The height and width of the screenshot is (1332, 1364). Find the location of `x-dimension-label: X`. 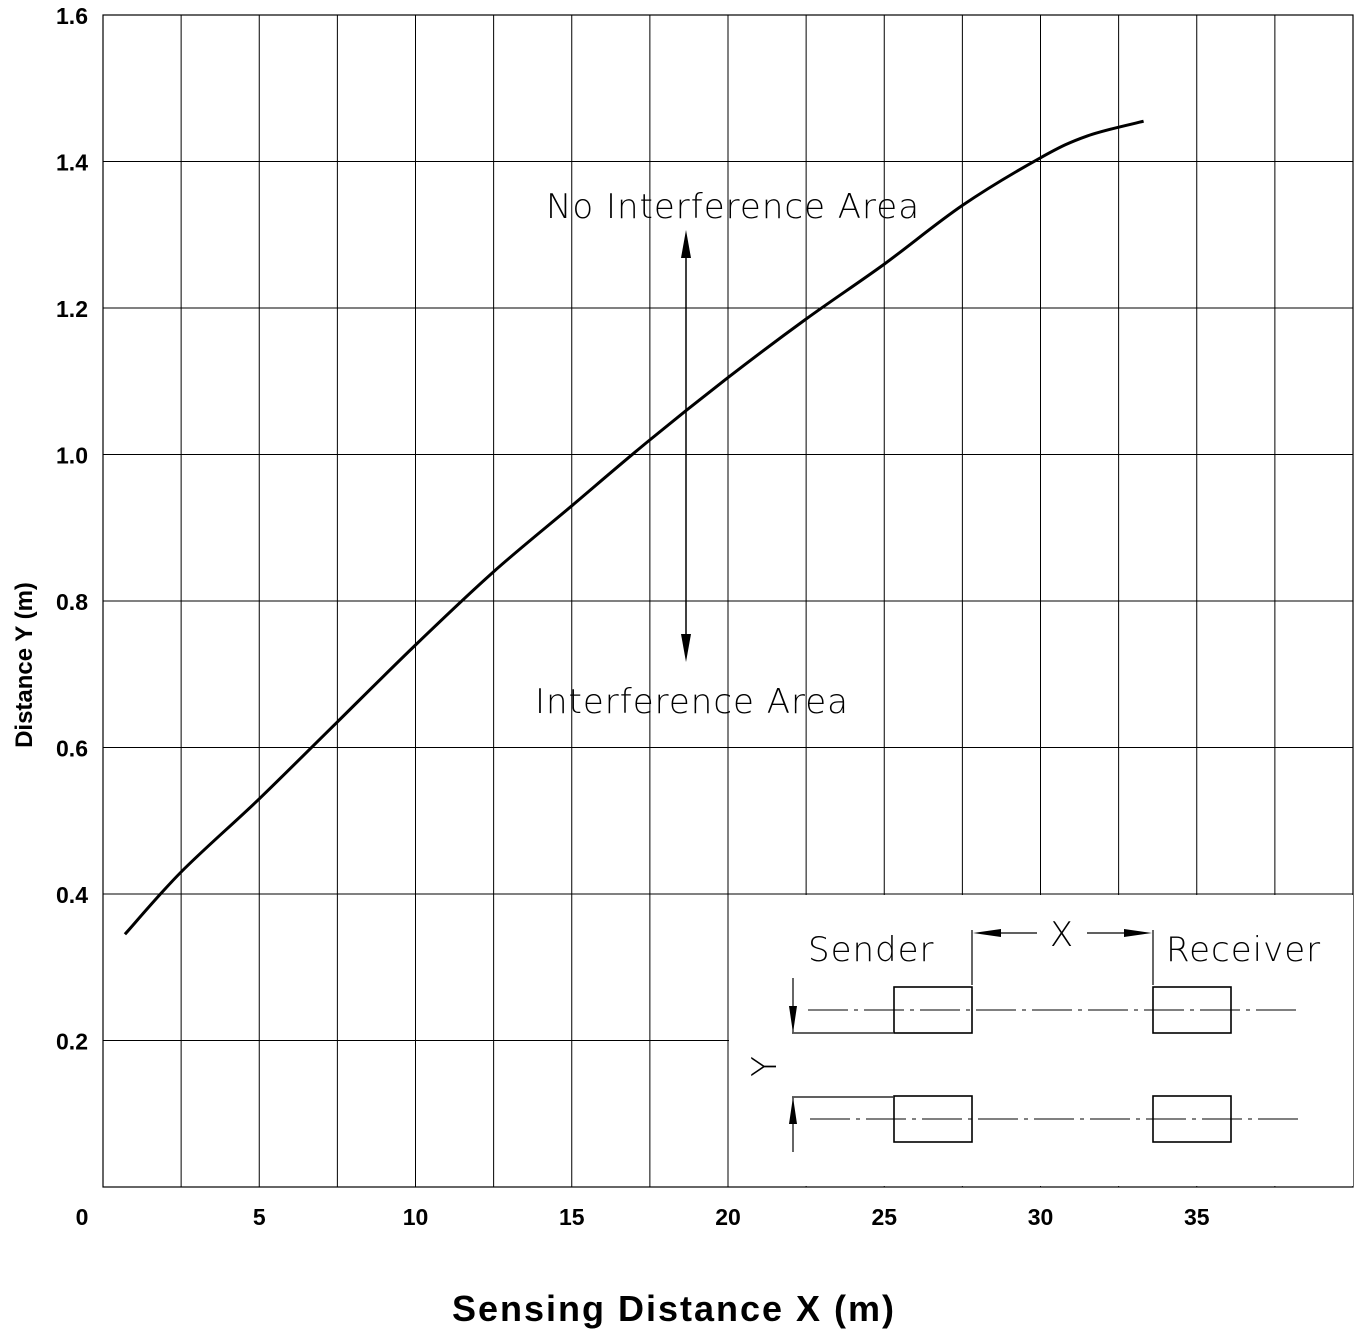

x-dimension-label: X is located at coordinates (1062, 935).